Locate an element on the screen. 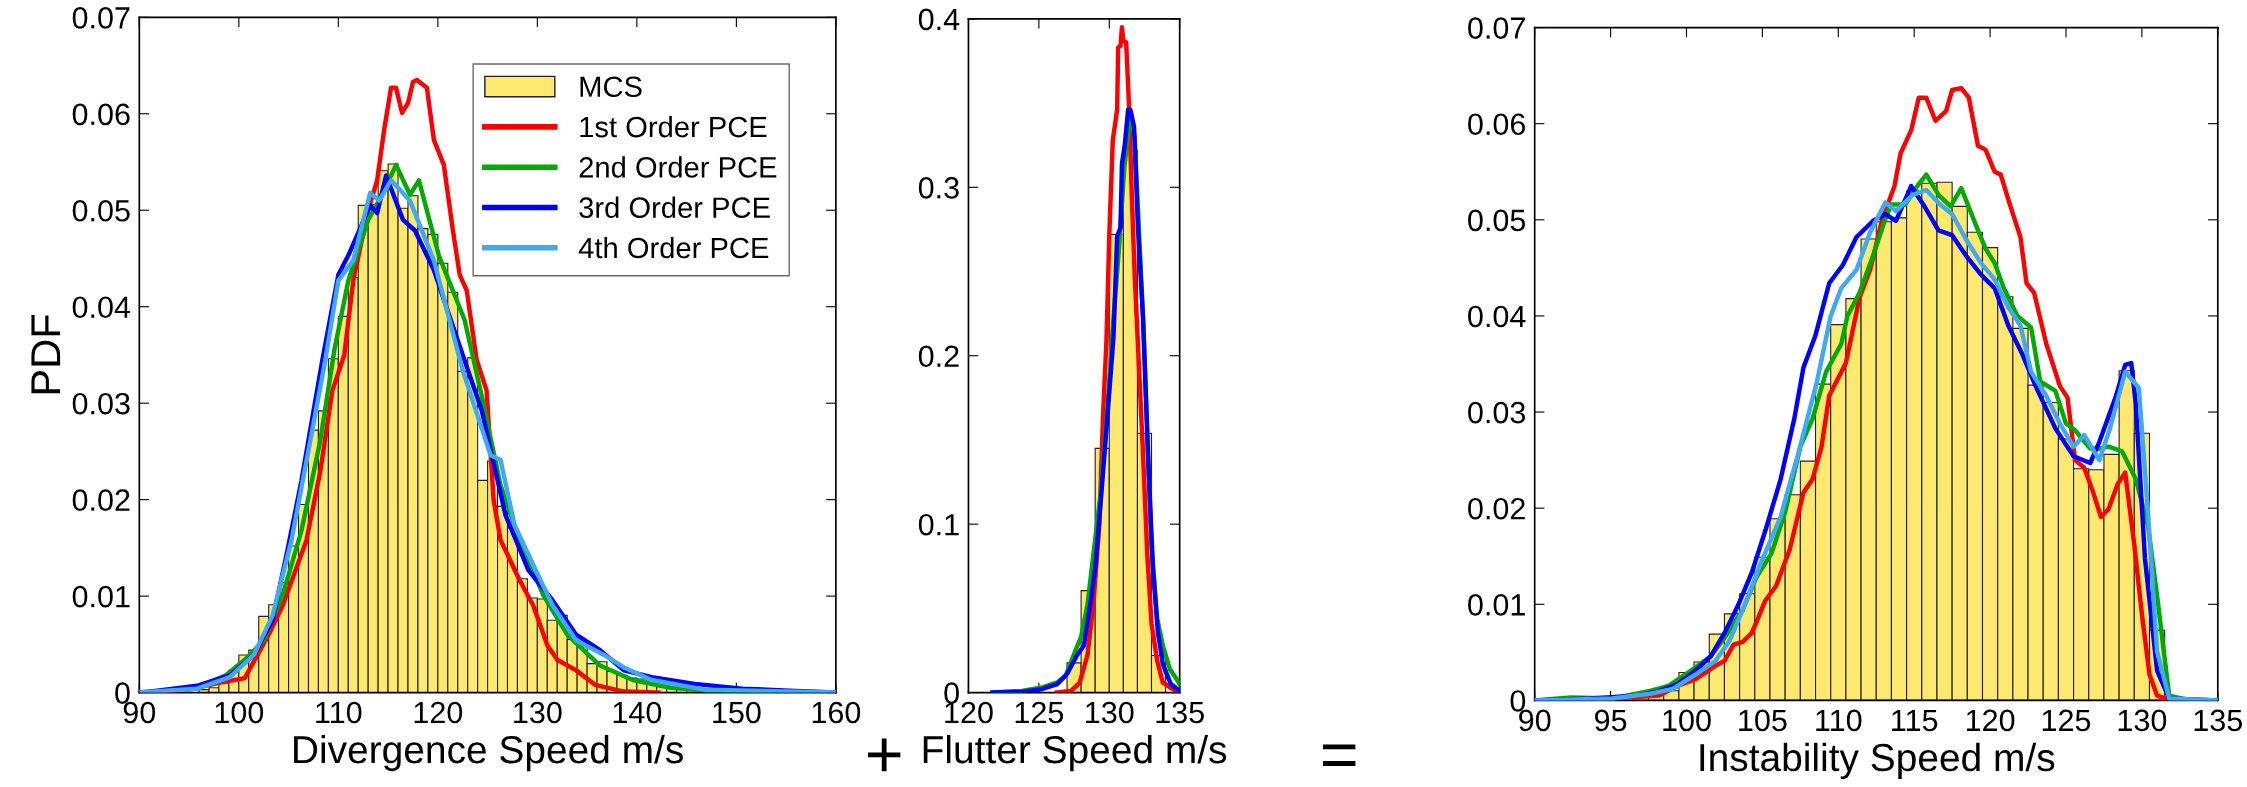  y-tick-label: 0.4 is located at coordinates (939, 19).